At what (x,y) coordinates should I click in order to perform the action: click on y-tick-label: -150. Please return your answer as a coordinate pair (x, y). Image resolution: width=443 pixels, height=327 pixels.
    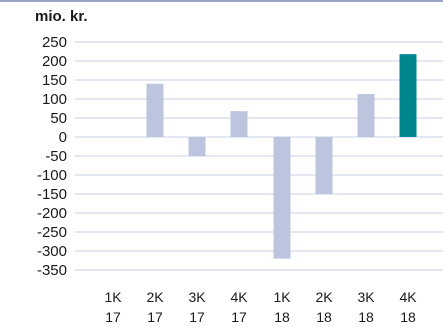
    Looking at the image, I should click on (52, 194).